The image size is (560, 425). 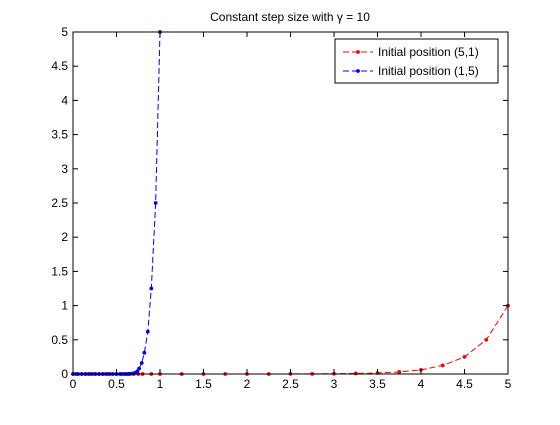 I want to click on legend-item: Initial position (5,1), so click(x=411, y=52).